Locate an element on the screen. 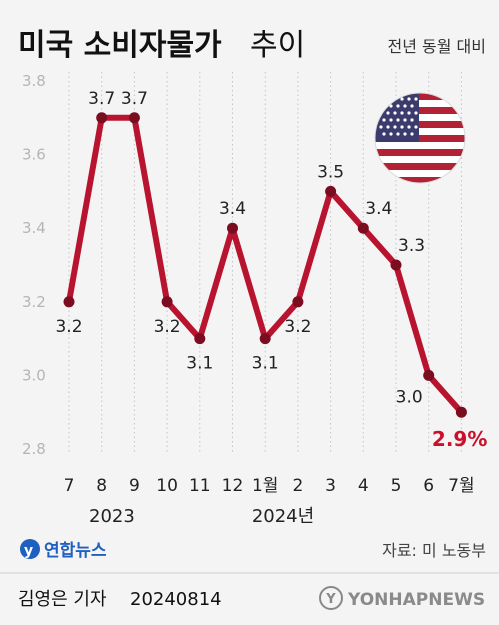 The width and height of the screenshot is (499, 625). footer-date: 20240814 is located at coordinates (176, 599).